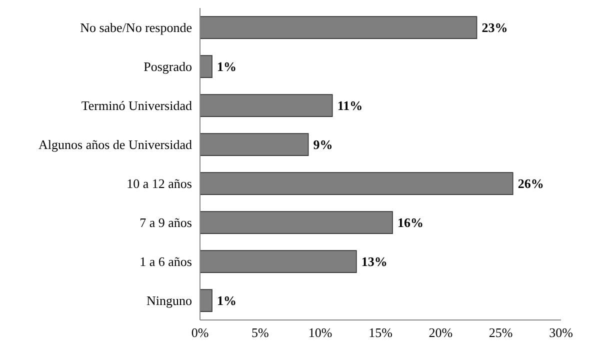 Image resolution: width=589 pixels, height=356 pixels. Describe the element at coordinates (380, 332) in the screenshot. I see `x-tick-label: 15%` at that location.